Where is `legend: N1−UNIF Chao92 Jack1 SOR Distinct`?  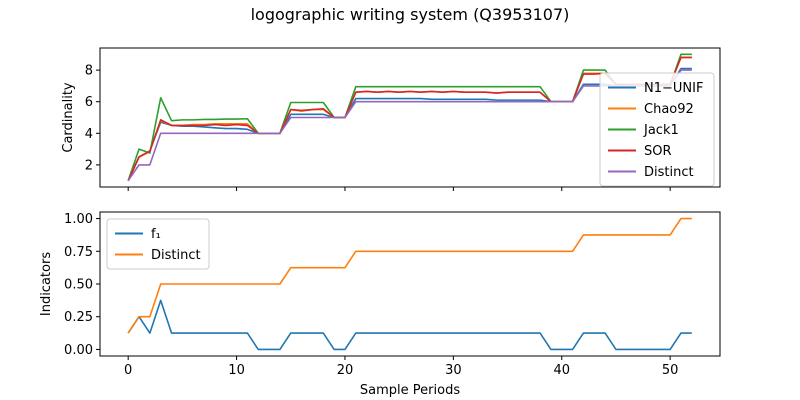
legend: N1−UNIF Chao92 Jack1 SOR Distinct is located at coordinates (657, 129).